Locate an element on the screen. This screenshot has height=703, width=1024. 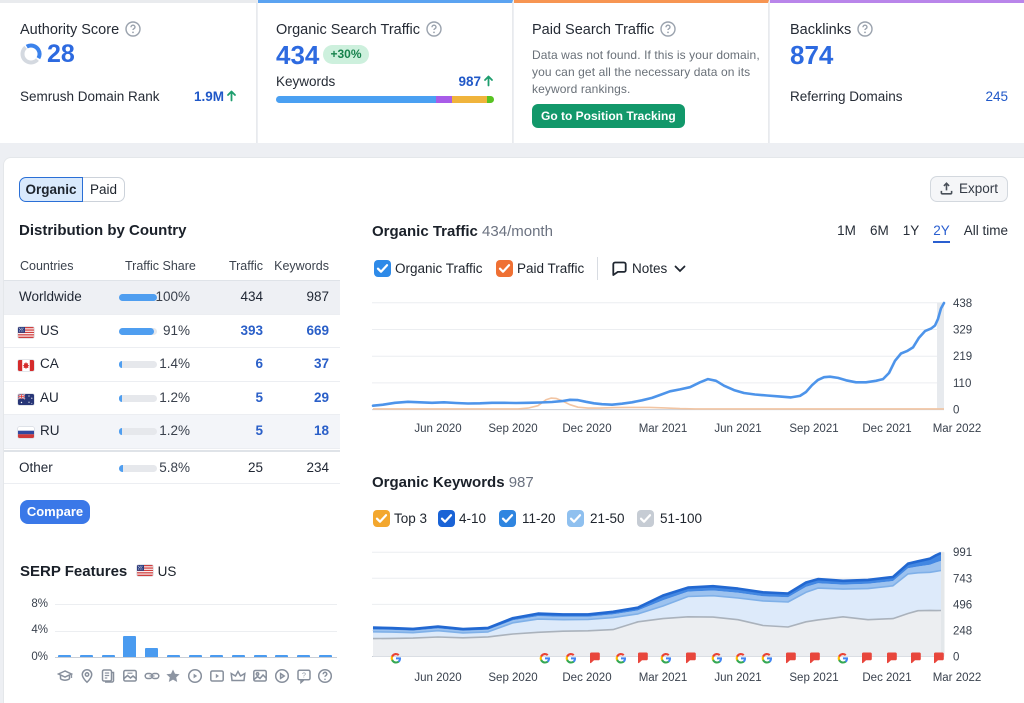
svg-text: 743 is located at coordinates (962, 579).